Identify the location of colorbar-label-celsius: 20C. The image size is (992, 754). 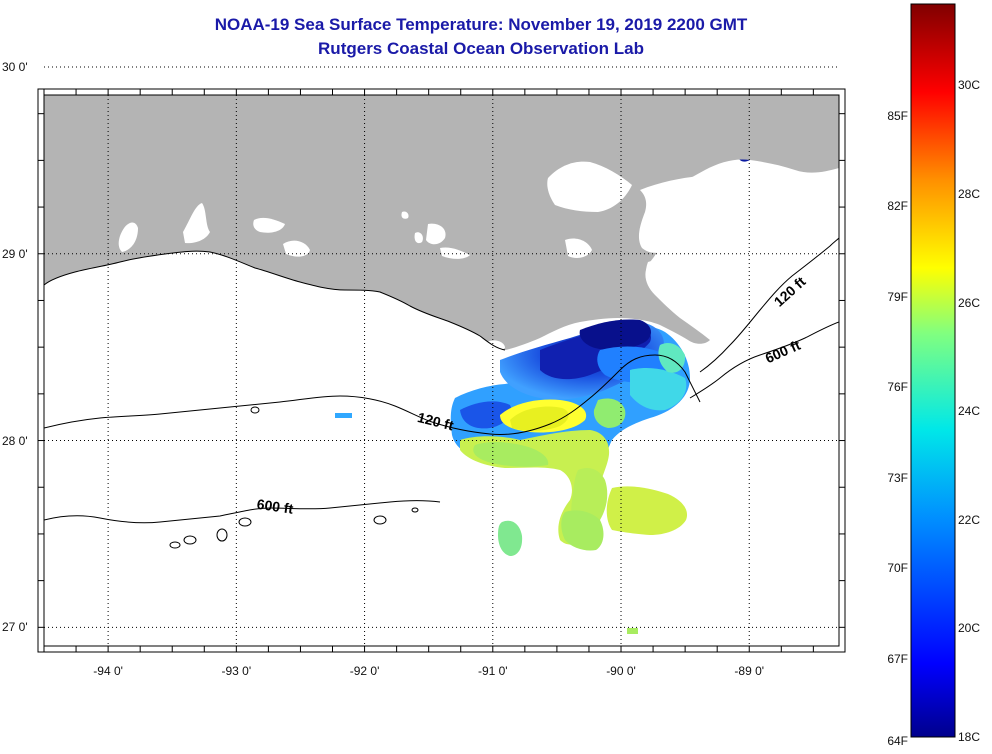
(969, 628).